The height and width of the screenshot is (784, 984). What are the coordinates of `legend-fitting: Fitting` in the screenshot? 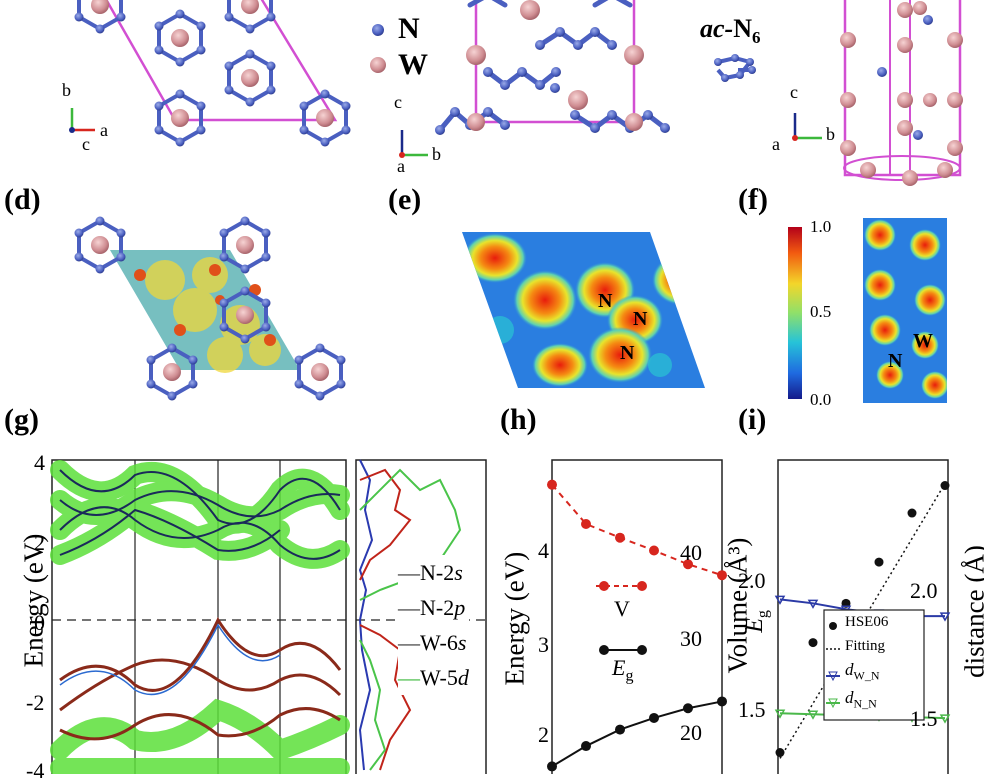 It's located at (865, 646).